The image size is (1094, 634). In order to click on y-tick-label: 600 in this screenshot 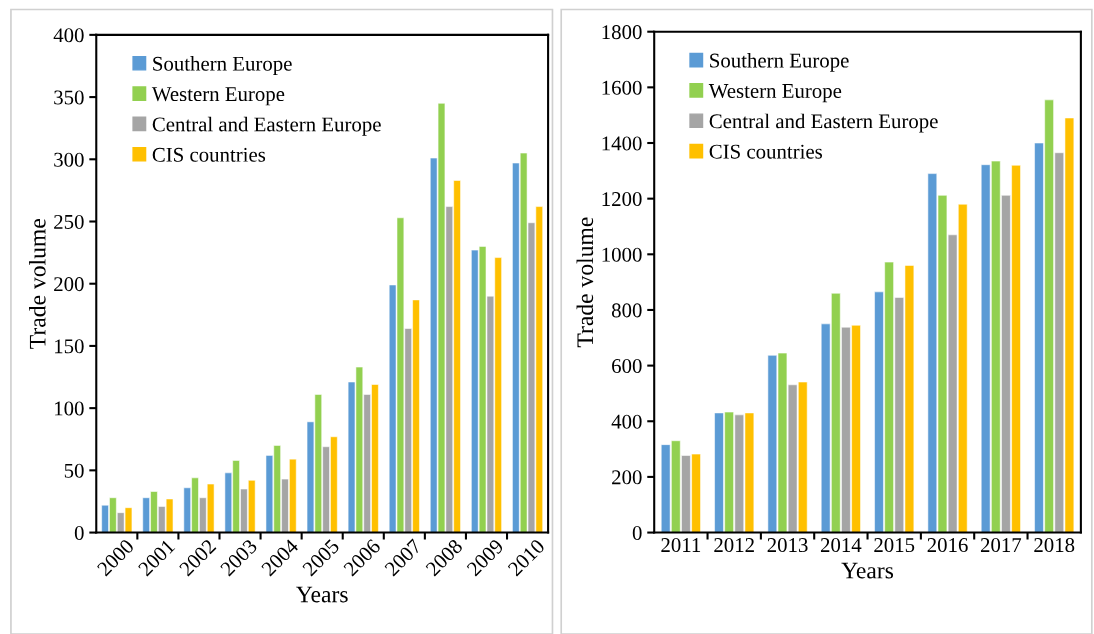, I will do `click(627, 366)`.